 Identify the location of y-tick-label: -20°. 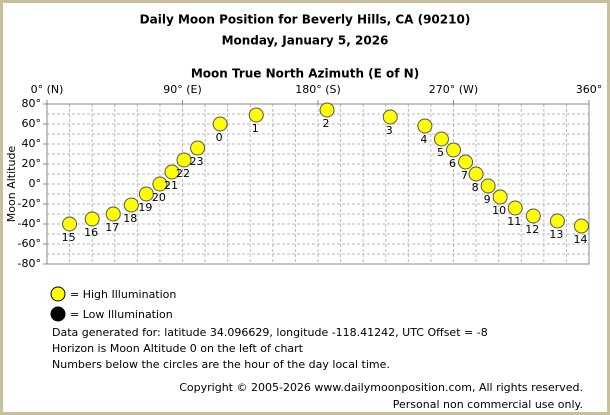
(29, 203).